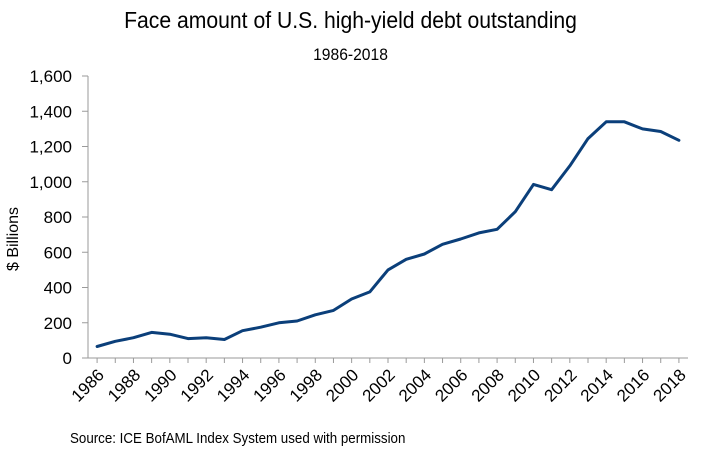  I want to click on y-axis-title: $ Billions, so click(13, 239).